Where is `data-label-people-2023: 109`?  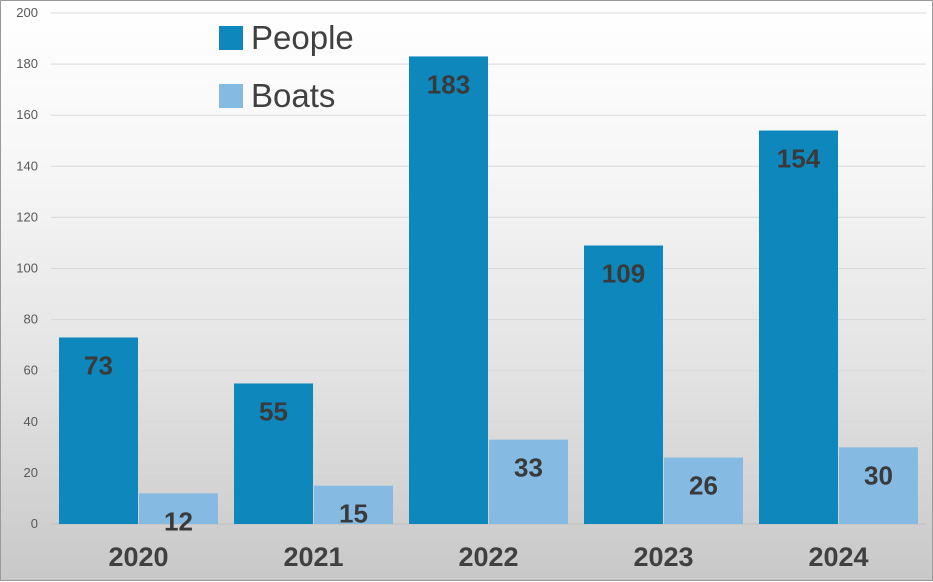
data-label-people-2023: 109 is located at coordinates (623, 274).